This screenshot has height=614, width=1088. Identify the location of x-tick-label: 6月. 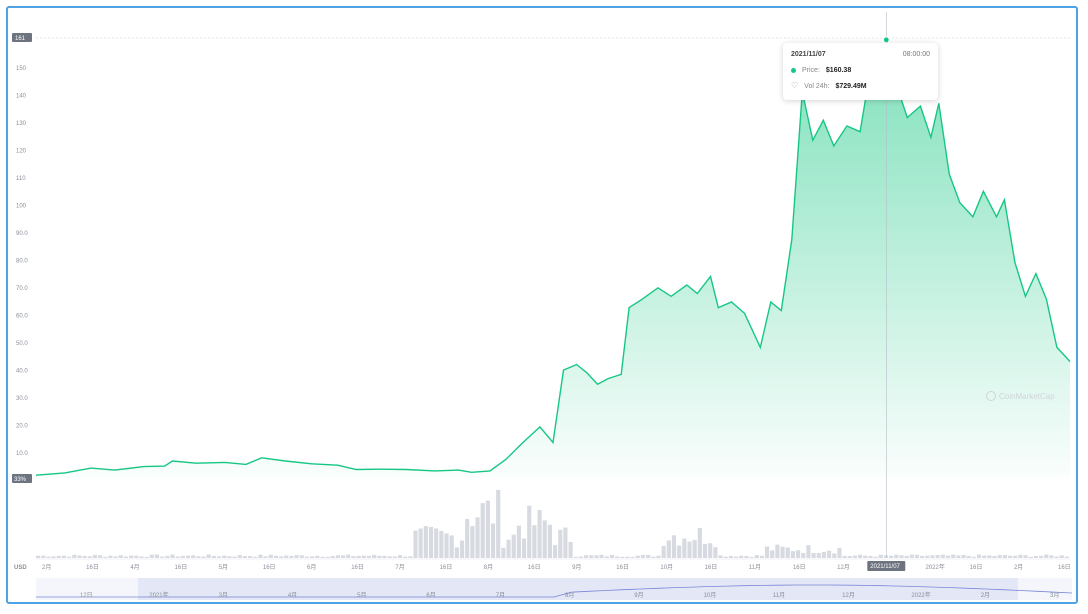
(311, 567).